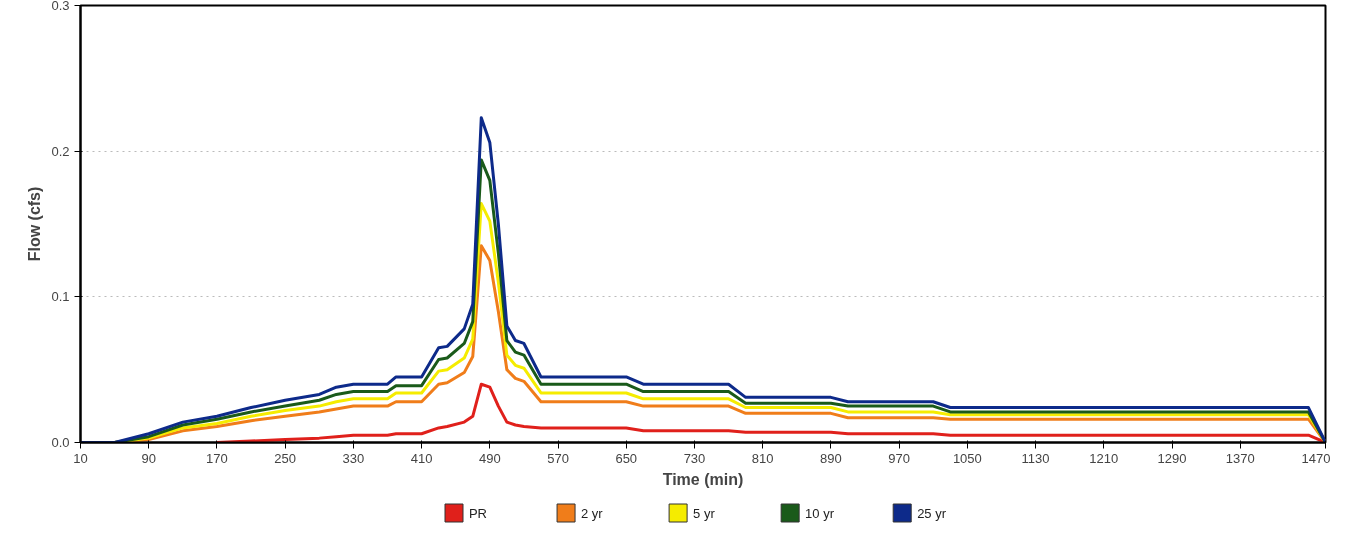 This screenshot has width=1350, height=553. Describe the element at coordinates (80, 458) in the screenshot. I see `x-tick-label: 10` at that location.